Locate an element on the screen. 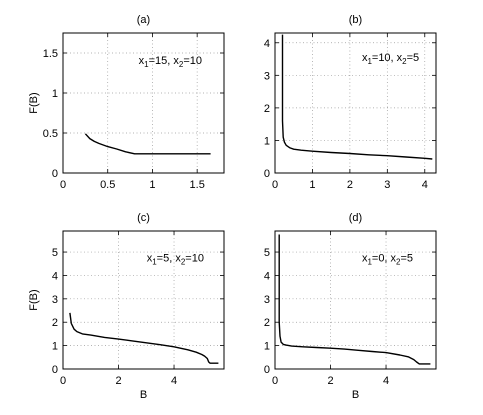 This screenshot has height=415, width=483. y-tick-label: 0.5 is located at coordinates (50, 134).